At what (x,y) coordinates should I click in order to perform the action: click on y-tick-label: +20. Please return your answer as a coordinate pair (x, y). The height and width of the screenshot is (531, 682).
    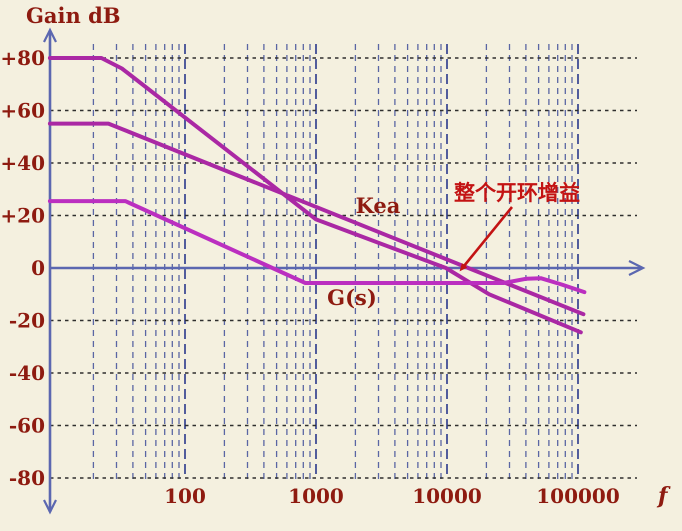
    Looking at the image, I should click on (22, 216).